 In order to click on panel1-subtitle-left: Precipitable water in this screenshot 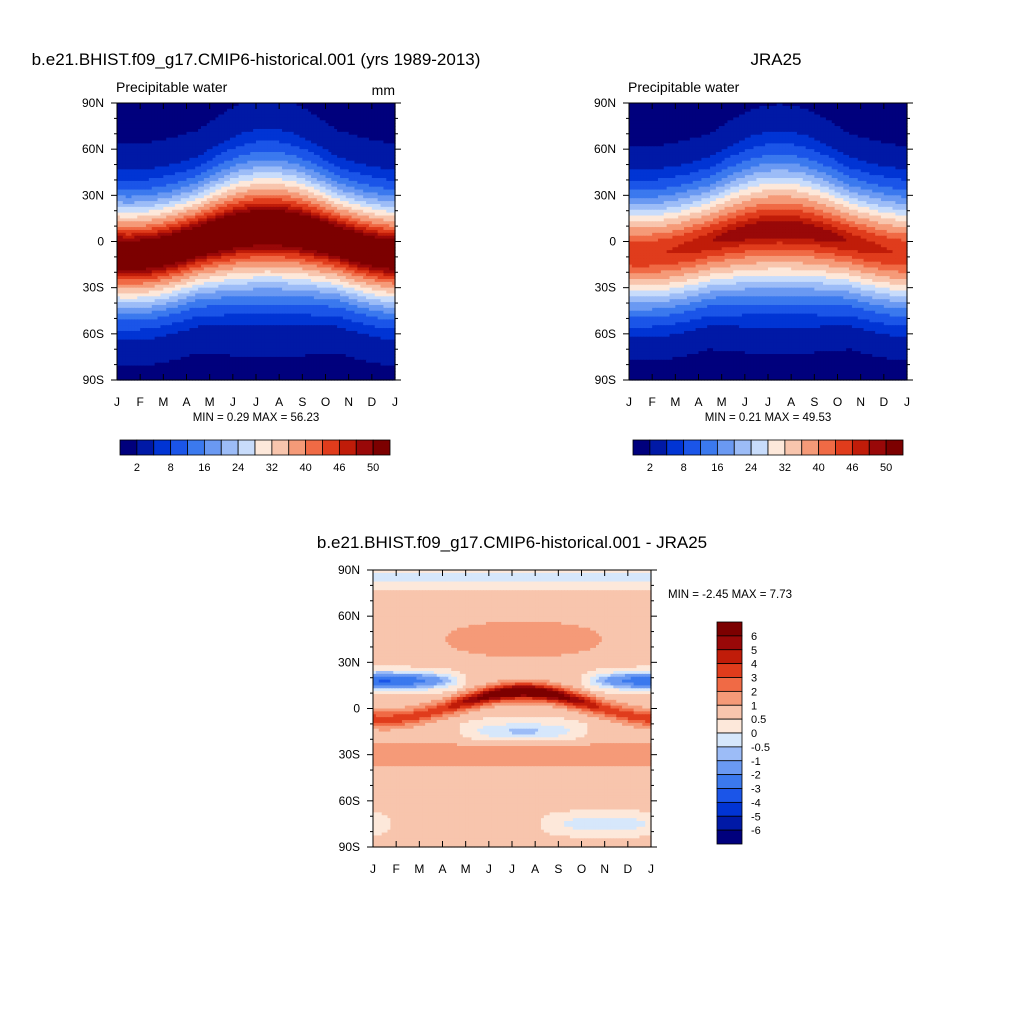, I will do `click(172, 87)`.